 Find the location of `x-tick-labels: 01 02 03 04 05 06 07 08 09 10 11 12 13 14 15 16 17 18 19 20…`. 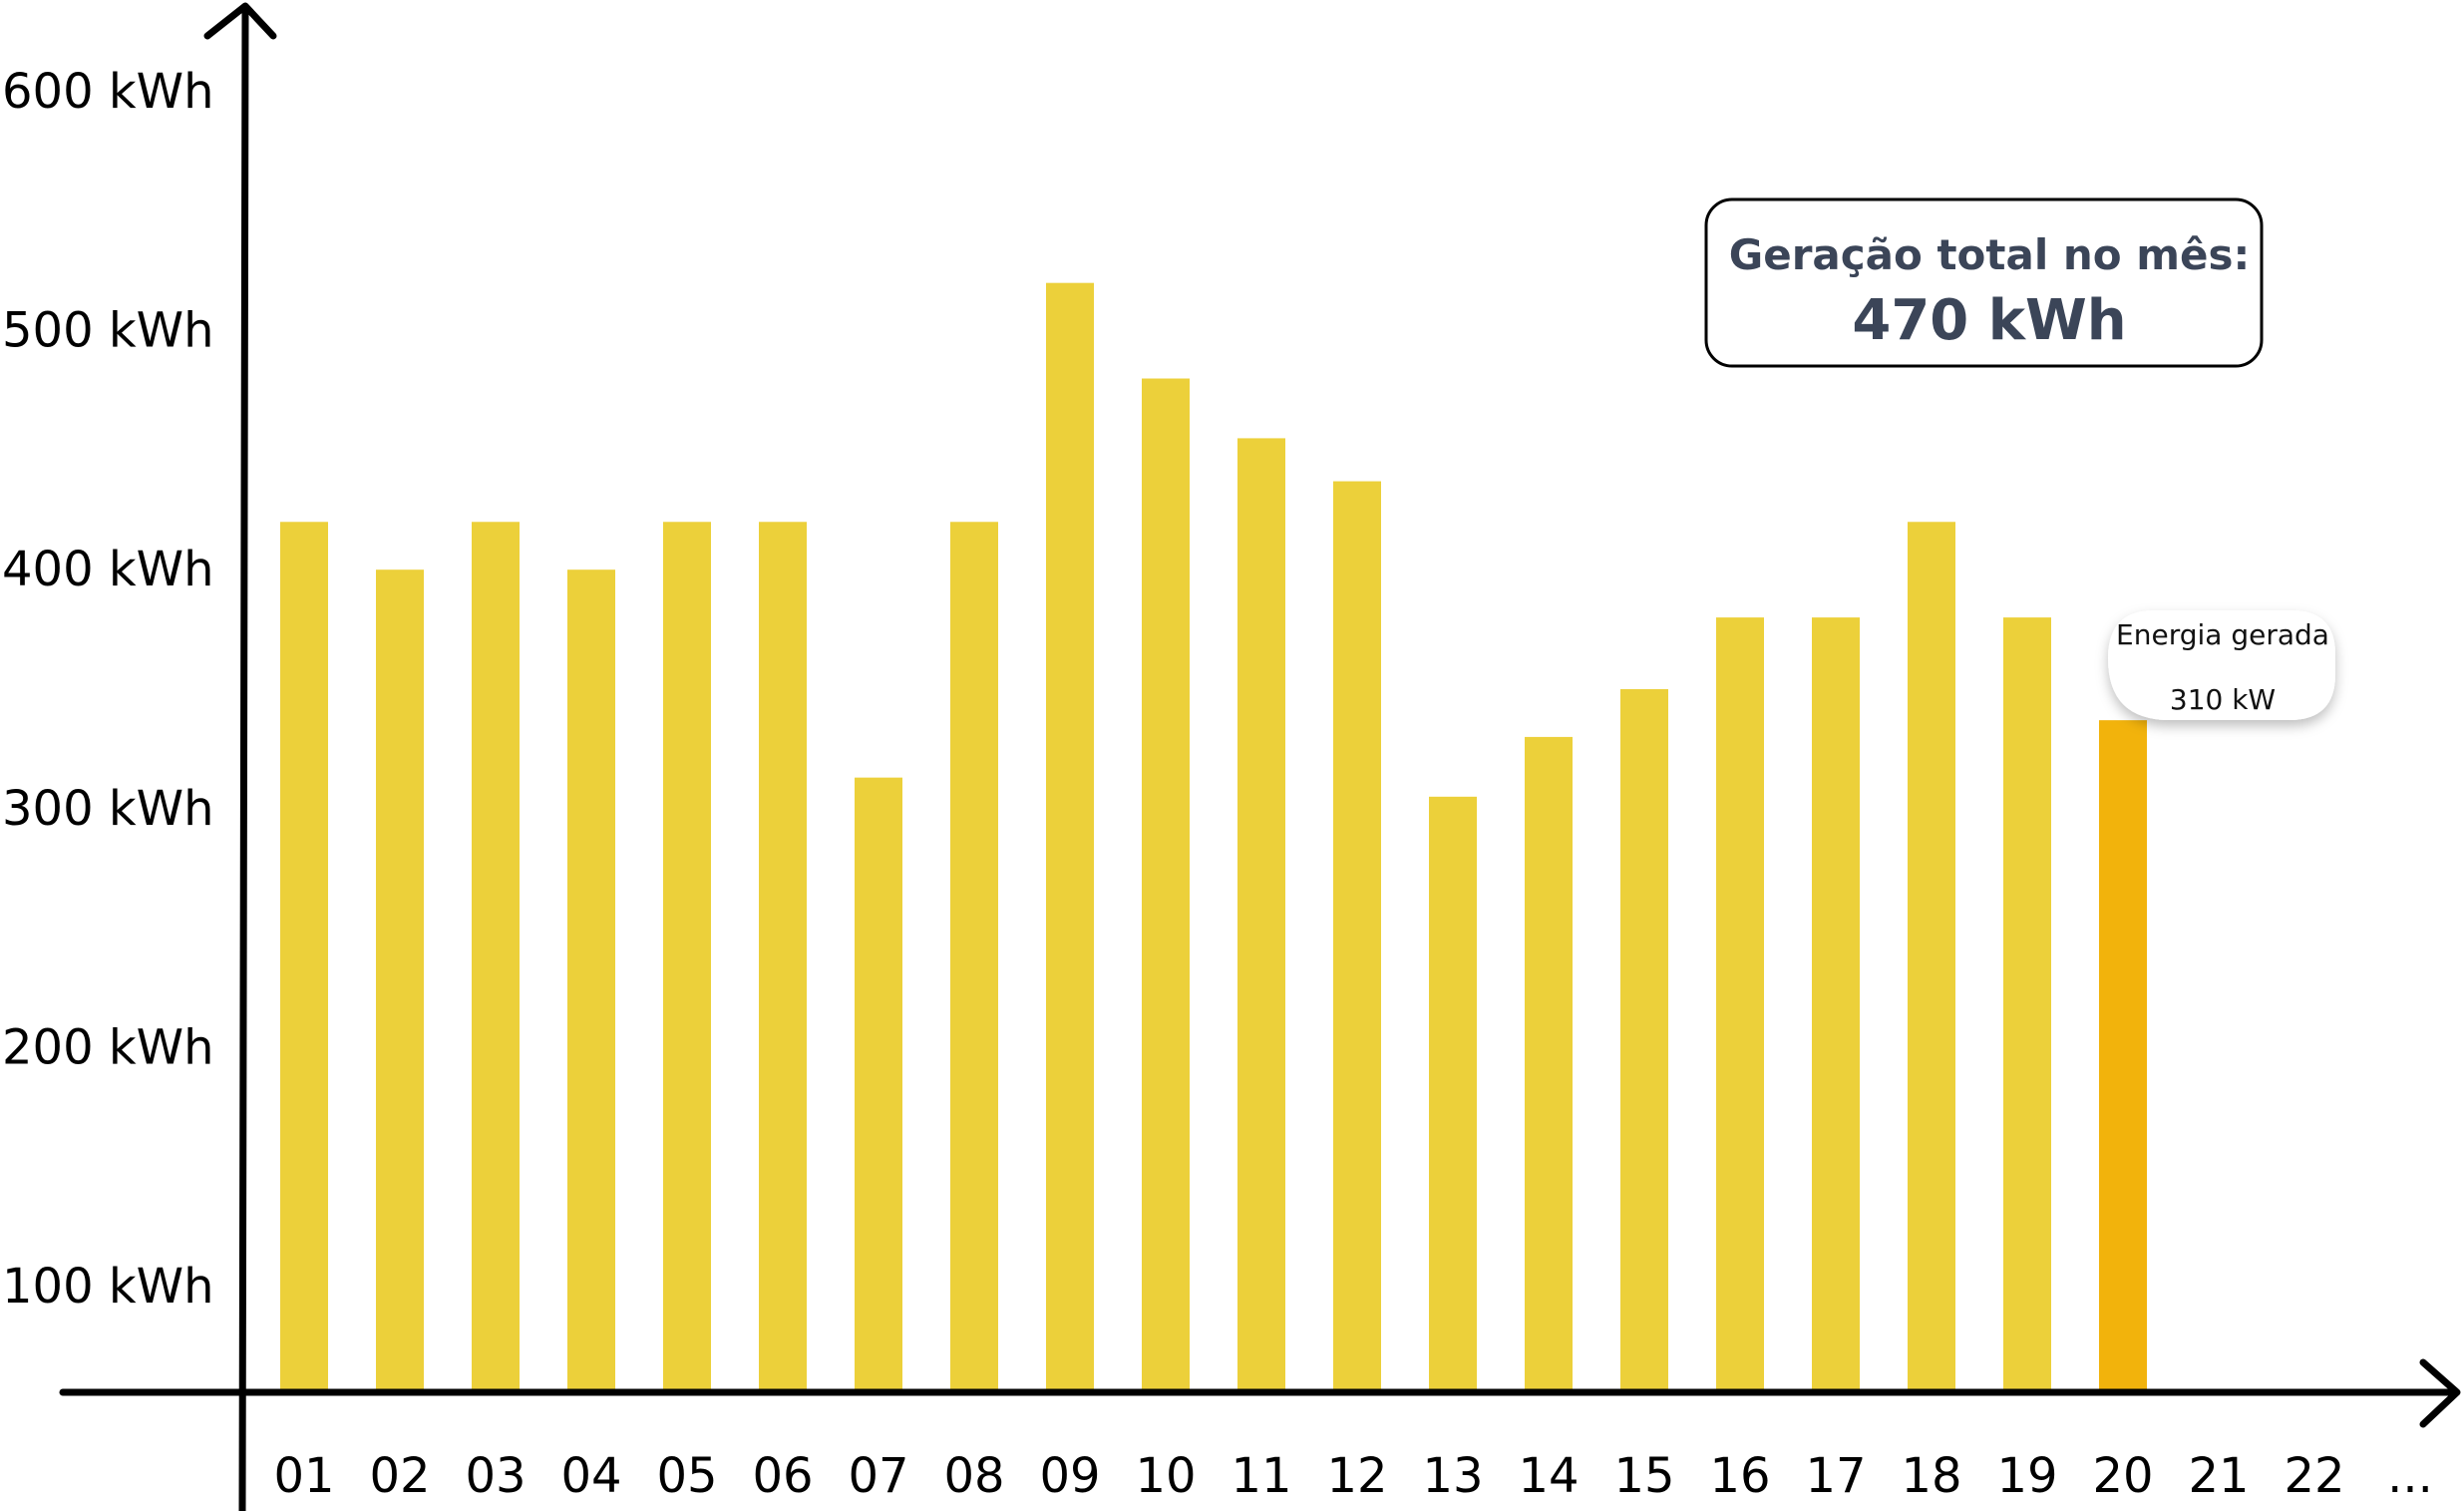

x-tick-labels: 01 02 03 04 05 06 07 08 09 10 11 12 13 14 15 16 17 18 19 20… is located at coordinates (1353, 1476).